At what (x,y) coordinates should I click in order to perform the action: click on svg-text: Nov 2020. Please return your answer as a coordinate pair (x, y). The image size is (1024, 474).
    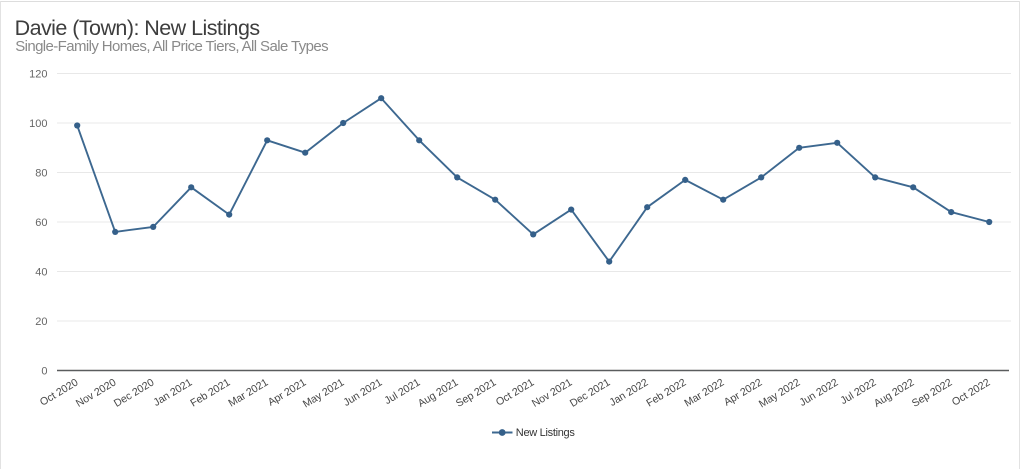
    Looking at the image, I should click on (96, 392).